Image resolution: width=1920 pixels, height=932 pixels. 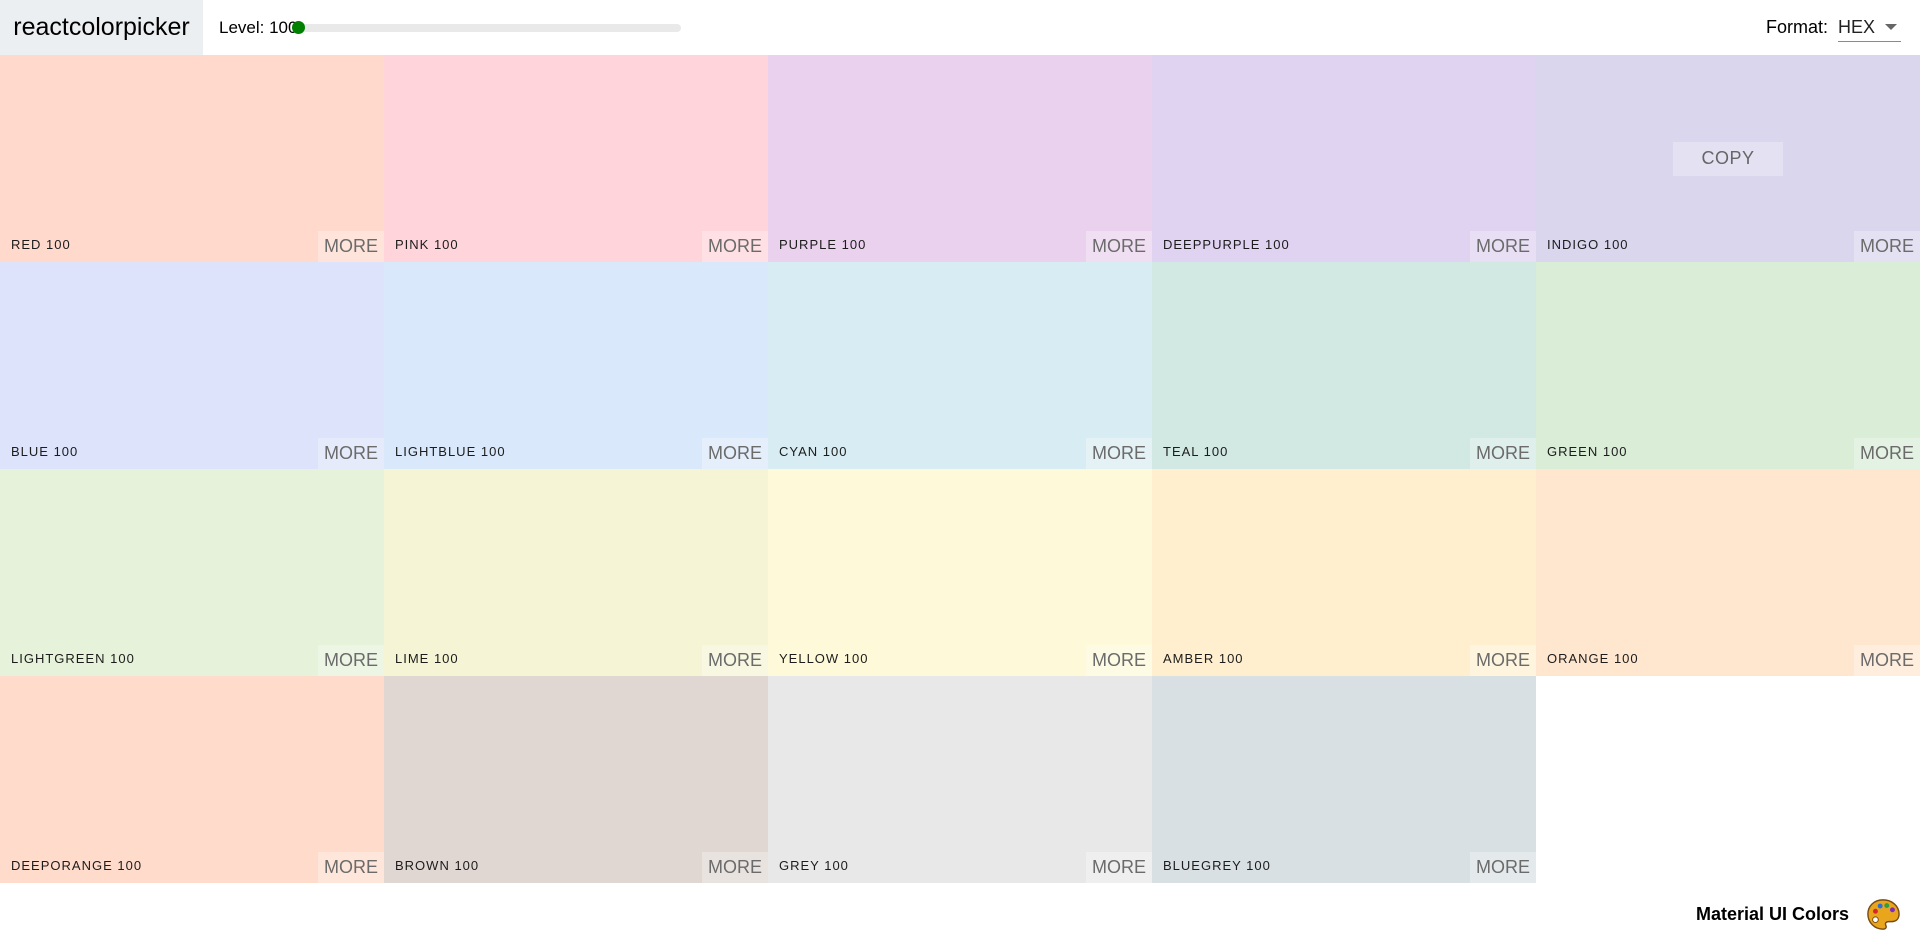 I want to click on color-box: LIGHTBLUE 100 MORE, so click(x=576, y=365).